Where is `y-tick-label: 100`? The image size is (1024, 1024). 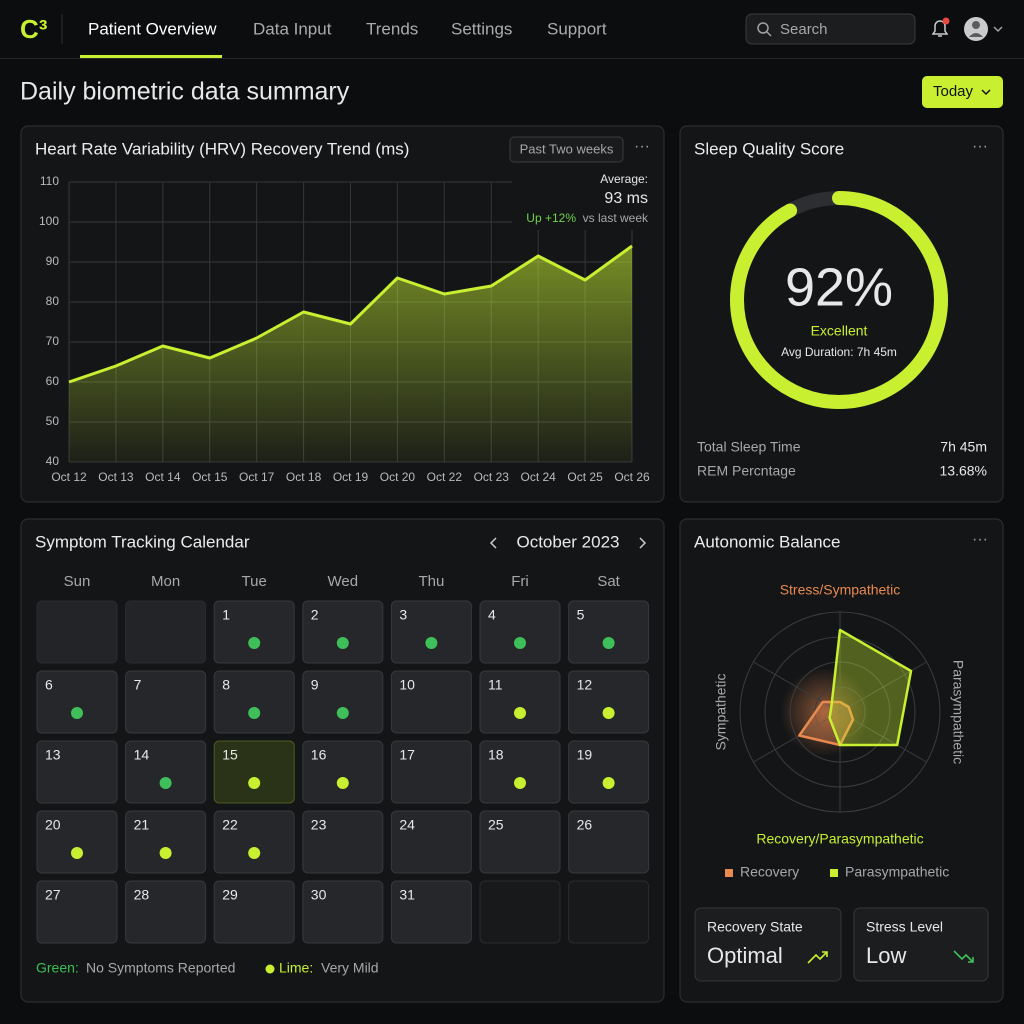 y-tick-label: 100 is located at coordinates (49, 221).